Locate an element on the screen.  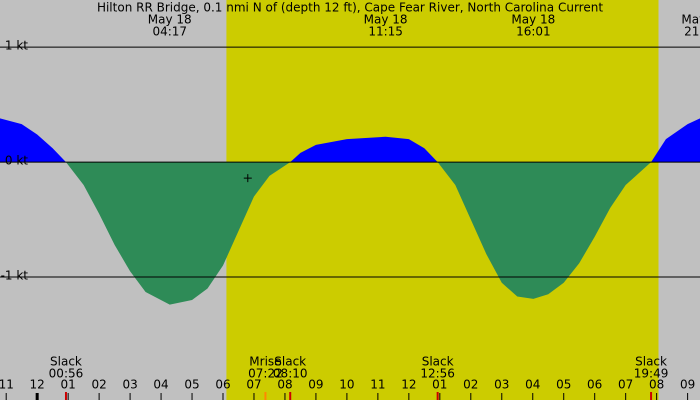
y-tick-label: 0 kt is located at coordinates (16, 161).